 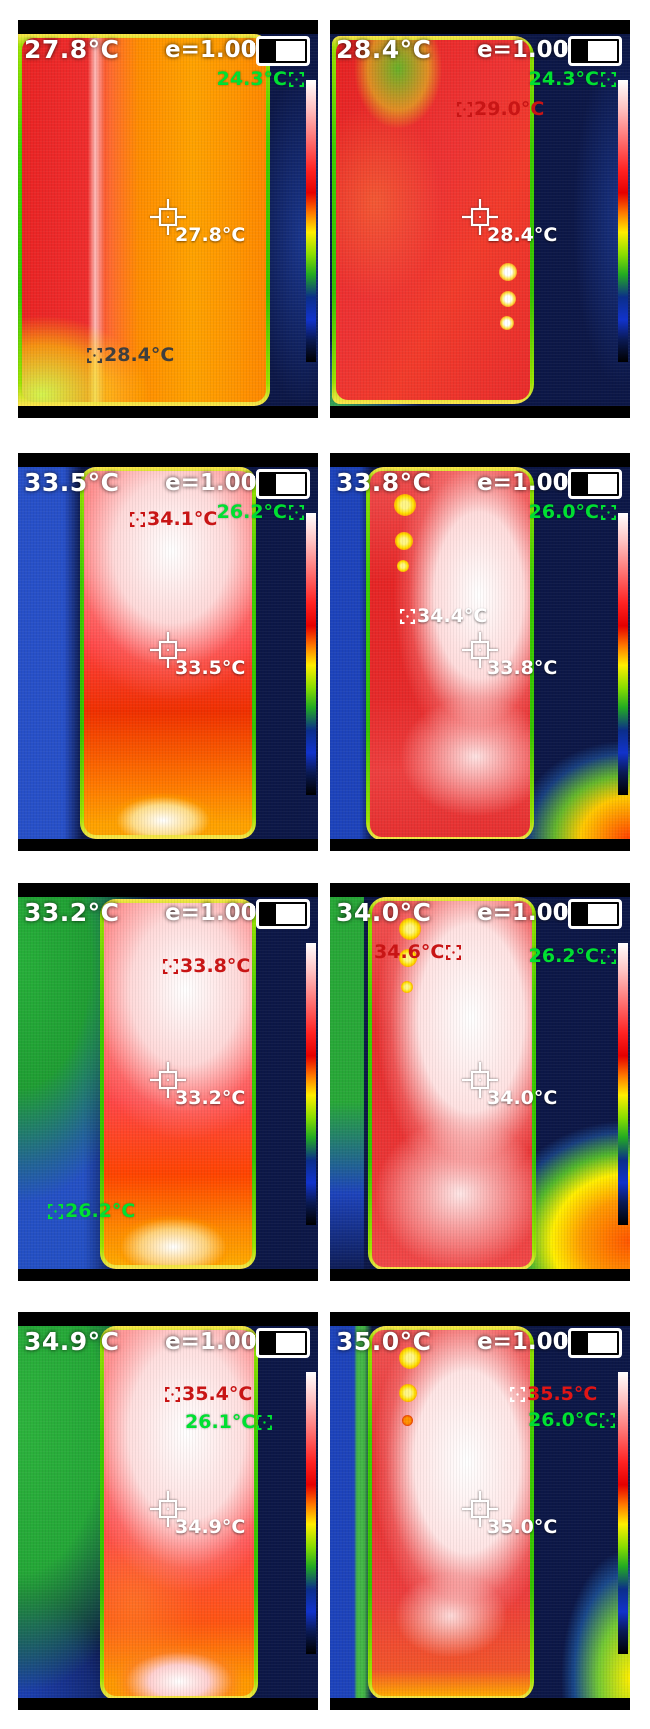 What do you see at coordinates (215, 966) in the screenshot?
I see `max-temp-value: 33.8°C` at bounding box center [215, 966].